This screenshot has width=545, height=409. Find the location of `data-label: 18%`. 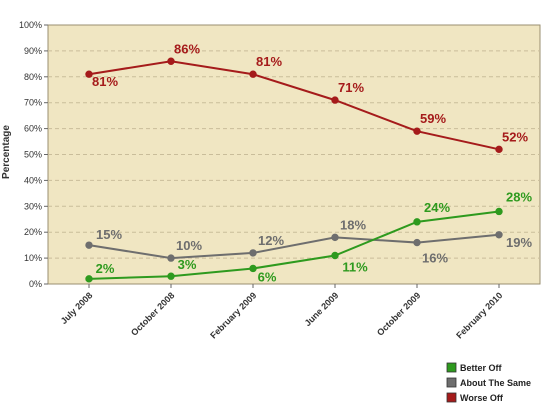

data-label: 18% is located at coordinates (353, 224).